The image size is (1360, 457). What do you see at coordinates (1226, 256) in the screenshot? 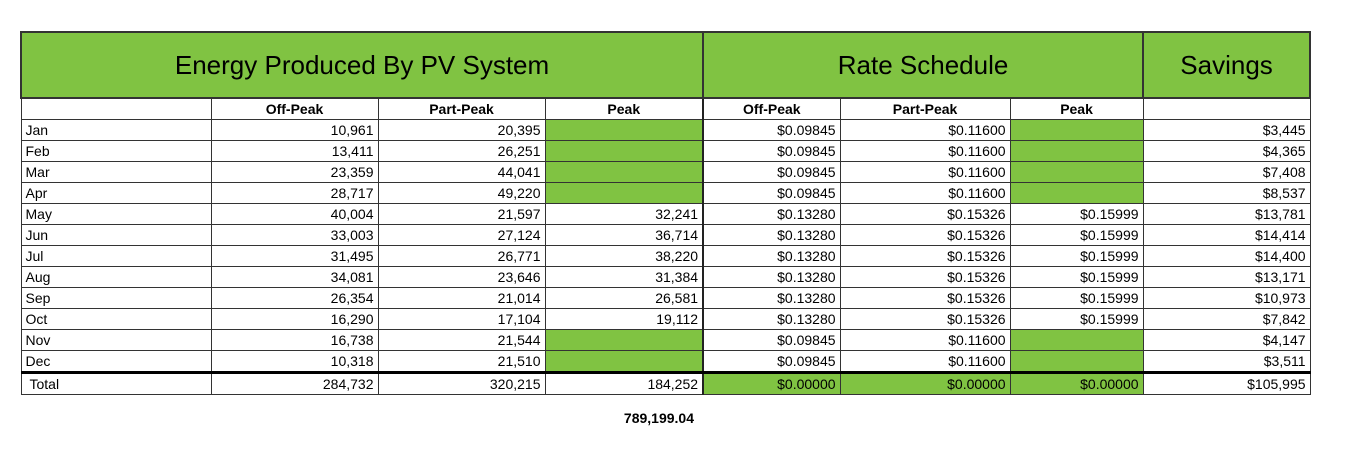
I see `savings-cell: $14,400` at bounding box center [1226, 256].